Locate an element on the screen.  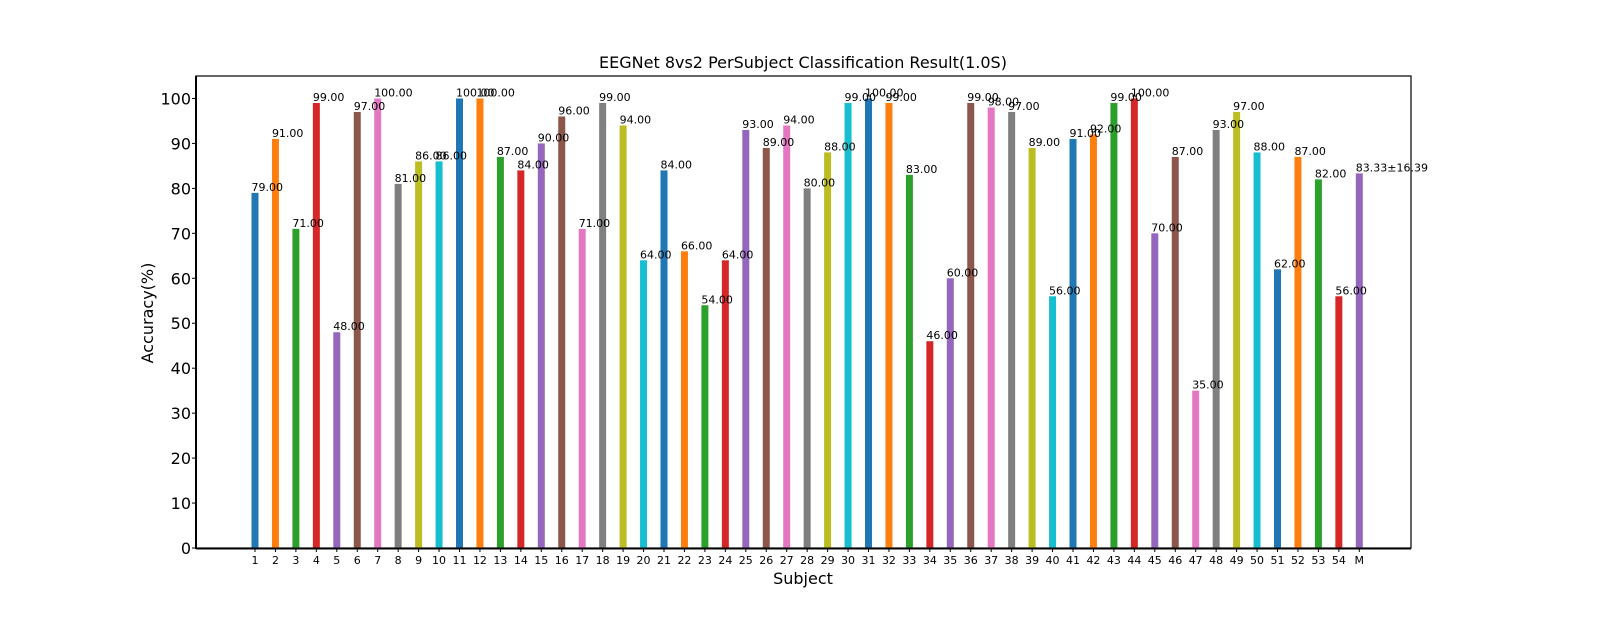
data-label-33: 83.00 is located at coordinates (922, 169).